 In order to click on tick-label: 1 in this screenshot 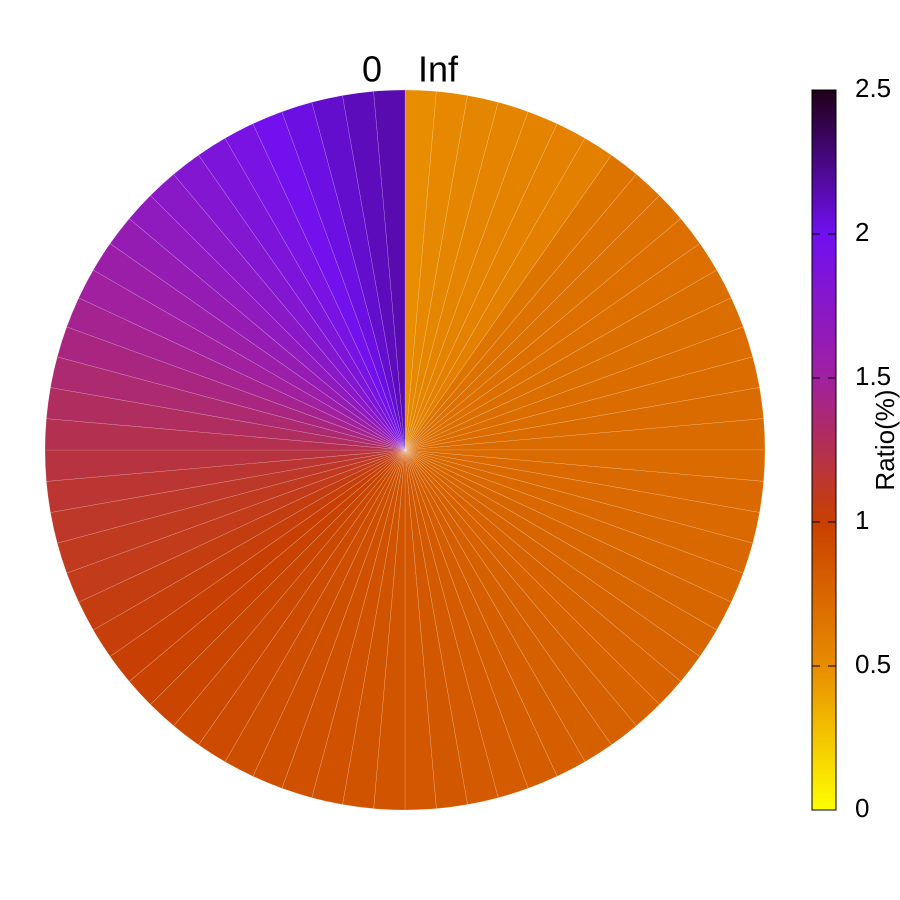, I will do `click(862, 520)`.